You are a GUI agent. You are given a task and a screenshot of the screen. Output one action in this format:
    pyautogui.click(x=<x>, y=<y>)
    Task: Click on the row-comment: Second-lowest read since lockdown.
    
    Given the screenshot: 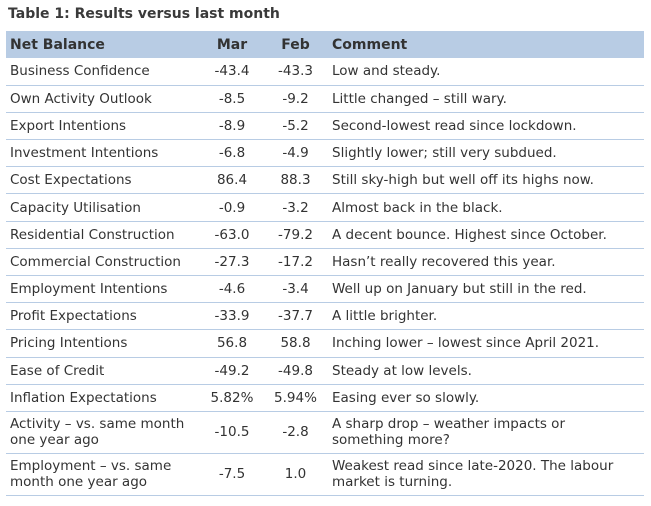 What is the action you would take?
    pyautogui.click(x=454, y=125)
    